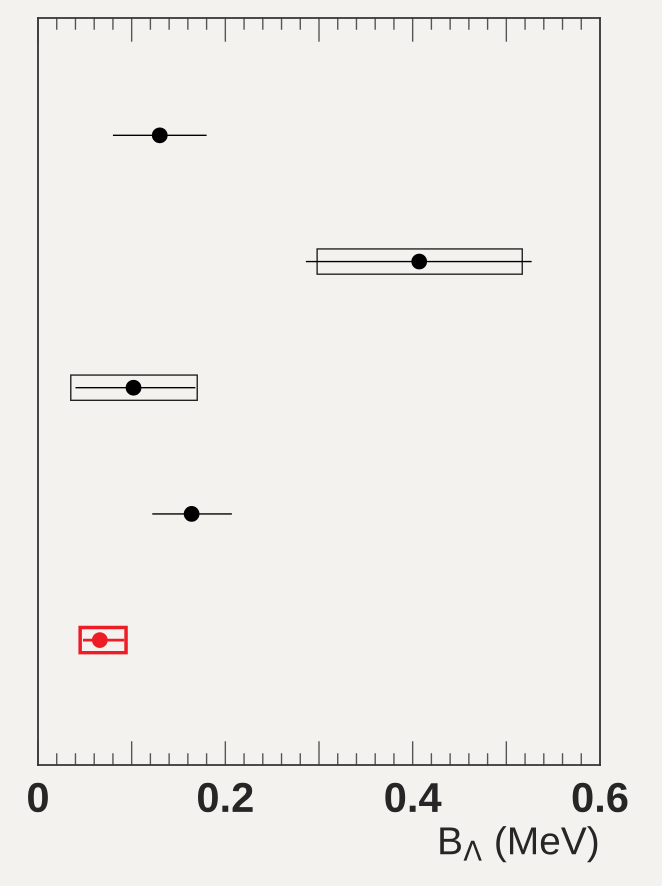 This screenshot has height=886, width=662. Describe the element at coordinates (38, 797) in the screenshot. I see `x-tick-label: 0` at that location.